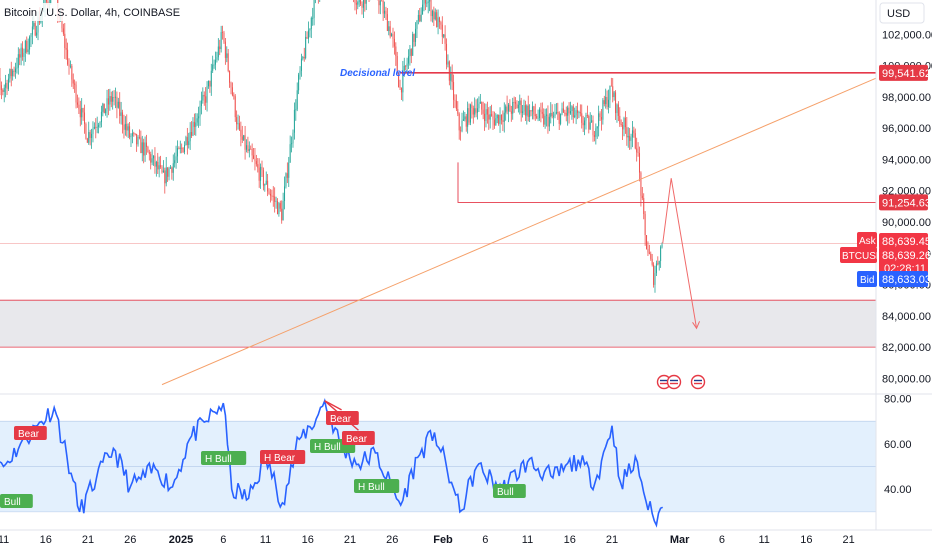 The height and width of the screenshot is (550, 932). I want to click on symbol-tag-bg, so click(858, 255).